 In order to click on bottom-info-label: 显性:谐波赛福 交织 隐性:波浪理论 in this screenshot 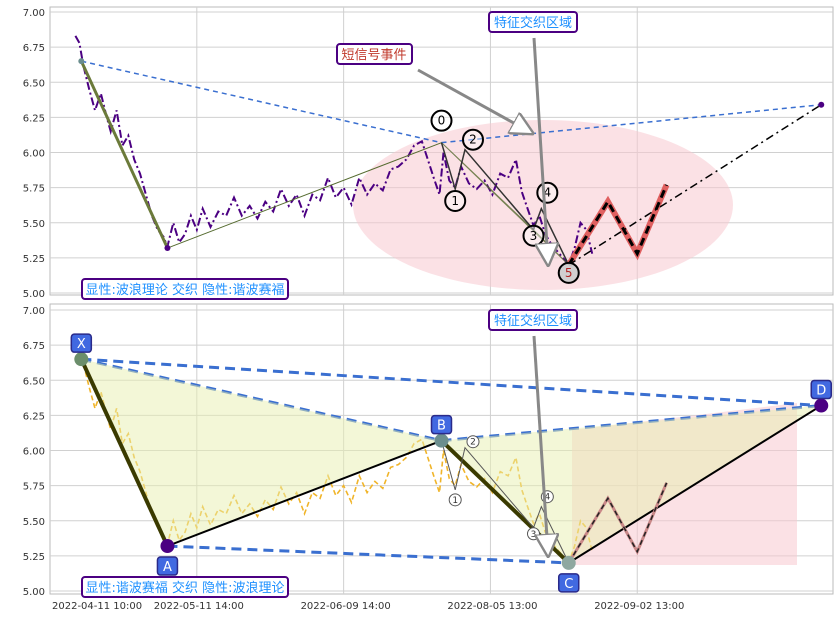, I will do `click(185, 587)`.